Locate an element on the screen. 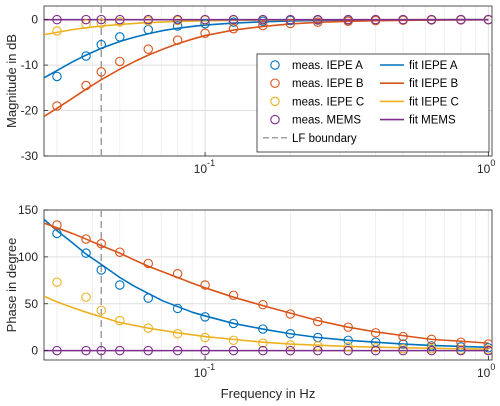 Image resolution: width=500 pixels, height=406 pixels. y-axis-label: Magnitude in dB is located at coordinates (11, 81).